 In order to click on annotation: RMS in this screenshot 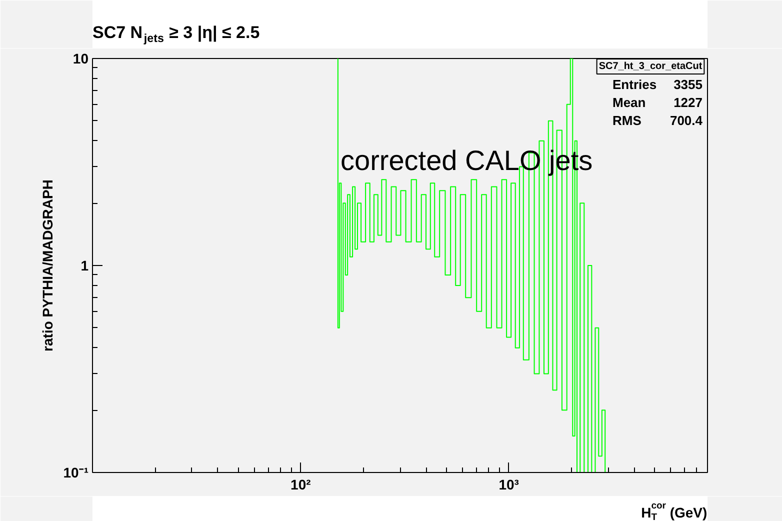, I will do `click(627, 120)`.